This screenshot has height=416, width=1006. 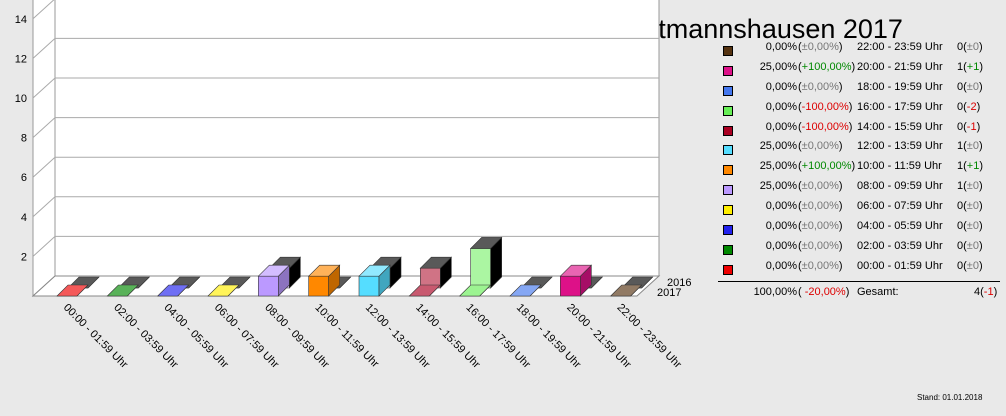 I want to click on legend-diff-value: -1, so click(x=971, y=126).